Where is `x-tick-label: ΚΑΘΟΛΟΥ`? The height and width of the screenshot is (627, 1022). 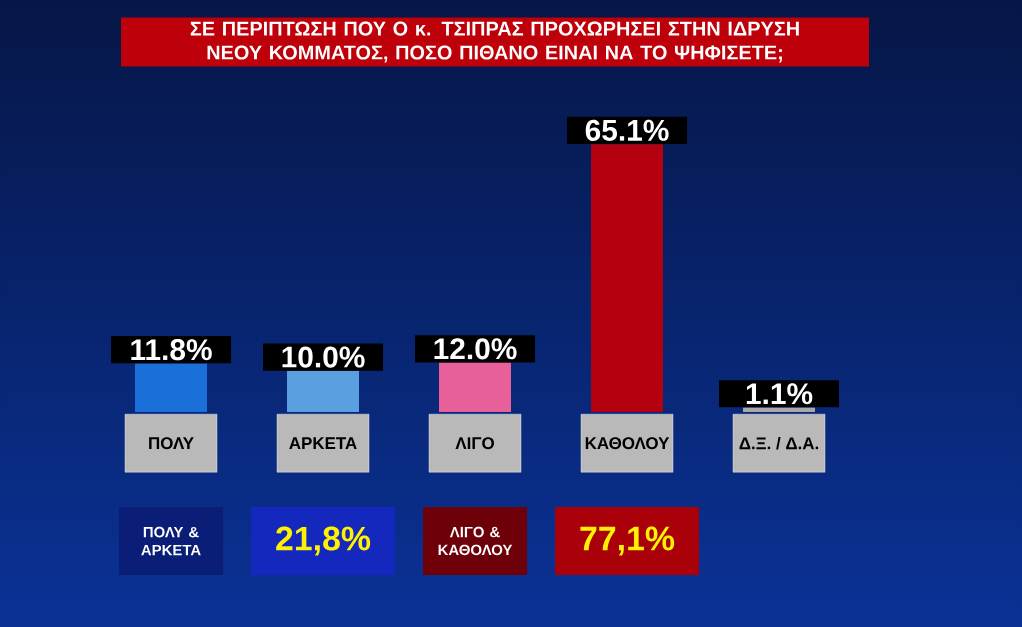
x-tick-label: ΚΑΘΟΛΟΥ is located at coordinates (627, 443).